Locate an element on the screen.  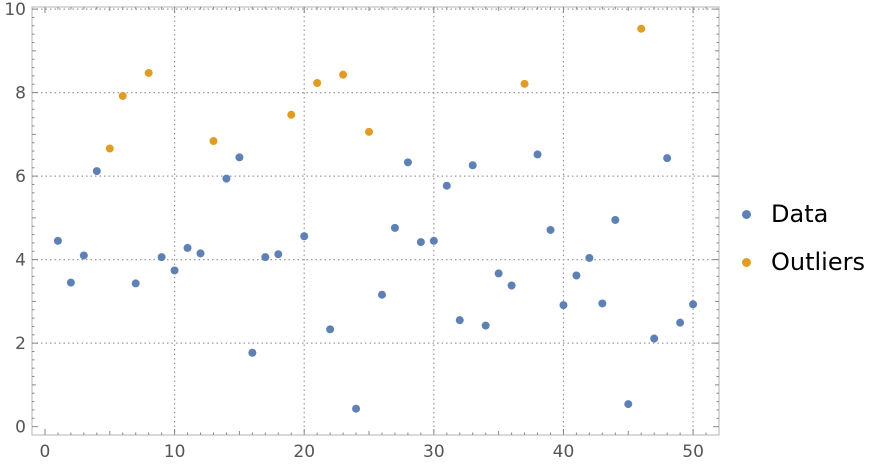
legend-marker-outliers is located at coordinates (746, 262).